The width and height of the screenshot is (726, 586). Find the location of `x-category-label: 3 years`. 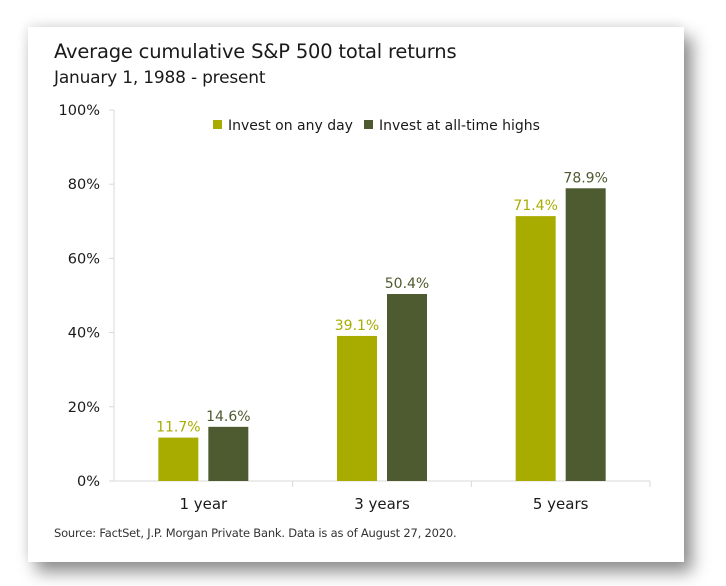

x-category-label: 3 years is located at coordinates (382, 504).